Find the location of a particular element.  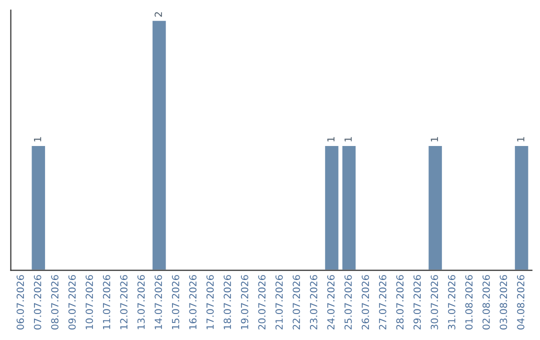

x-tick-label: 13.07.2026 is located at coordinates (141, 302).